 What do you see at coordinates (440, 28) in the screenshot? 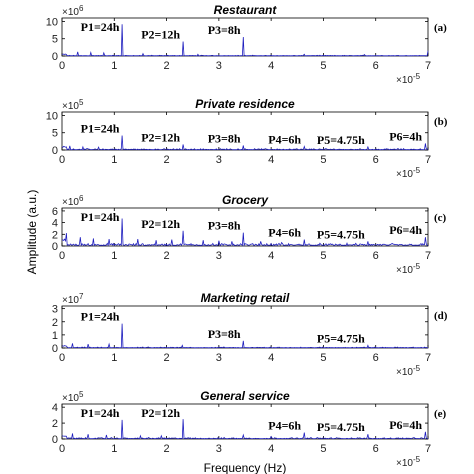
I see `panel-label: (a)` at bounding box center [440, 28].